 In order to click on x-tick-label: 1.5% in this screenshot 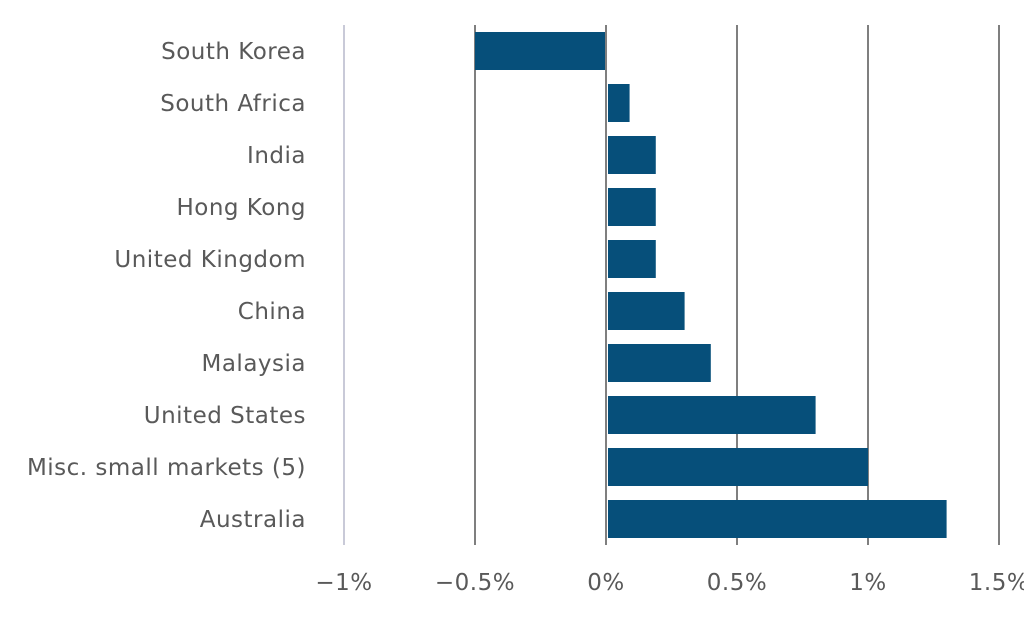, I will do `click(996, 583)`.